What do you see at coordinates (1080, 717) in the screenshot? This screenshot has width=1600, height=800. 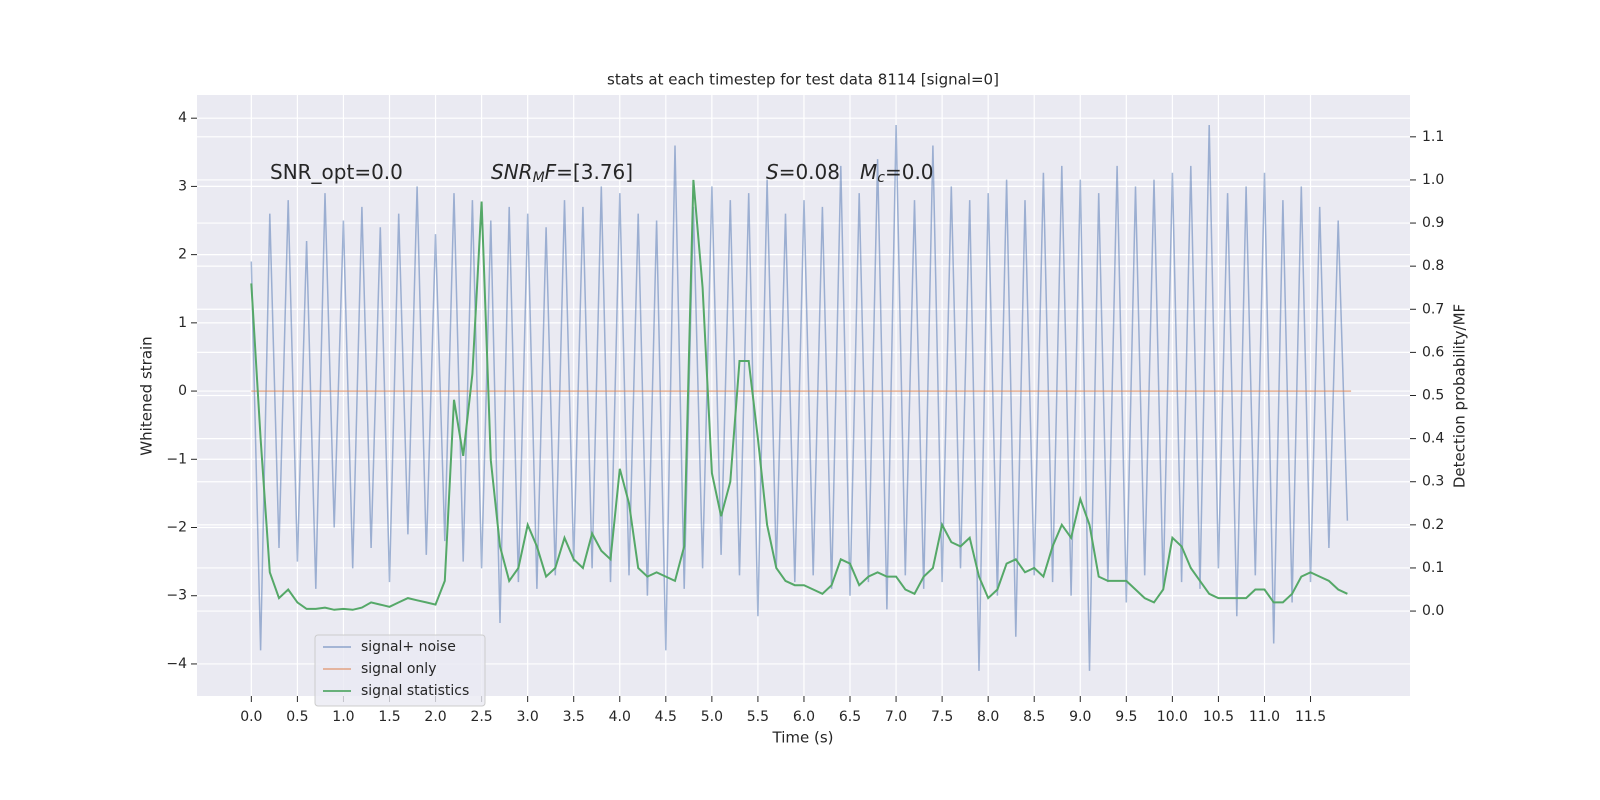 I see `x-tick-label: 9.0` at bounding box center [1080, 717].